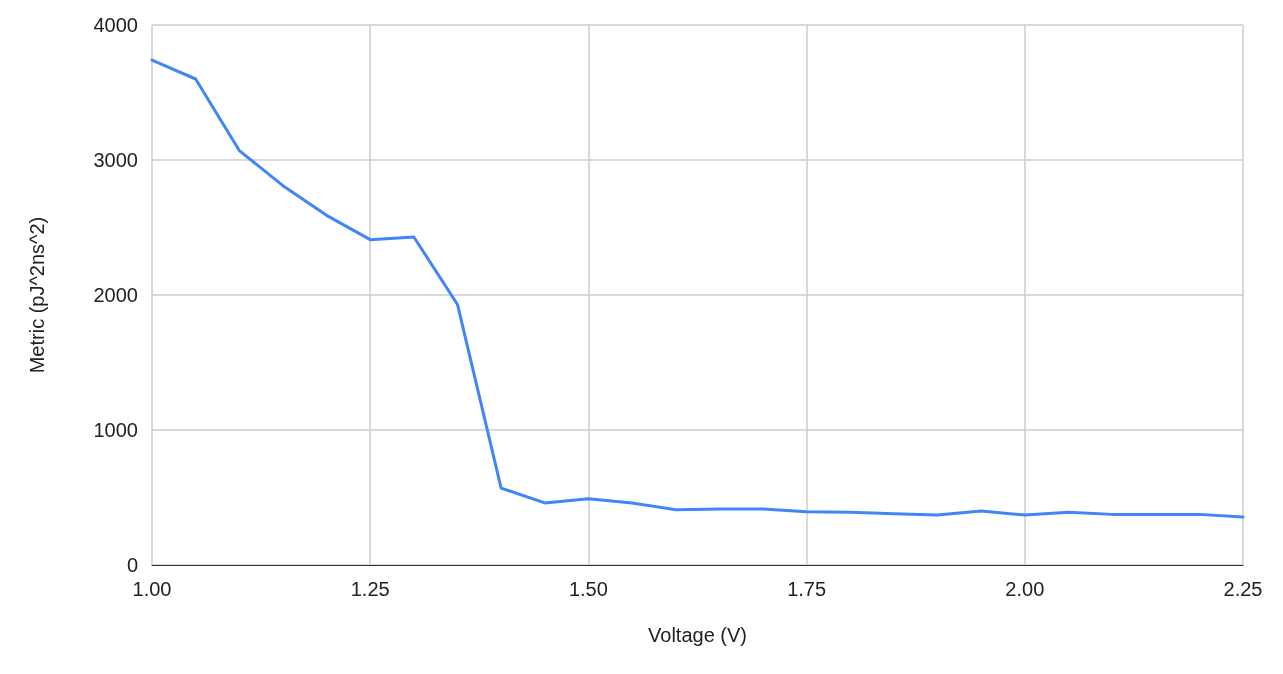  What do you see at coordinates (588, 589) in the screenshot?
I see `x-tick-label: 1.50` at bounding box center [588, 589].